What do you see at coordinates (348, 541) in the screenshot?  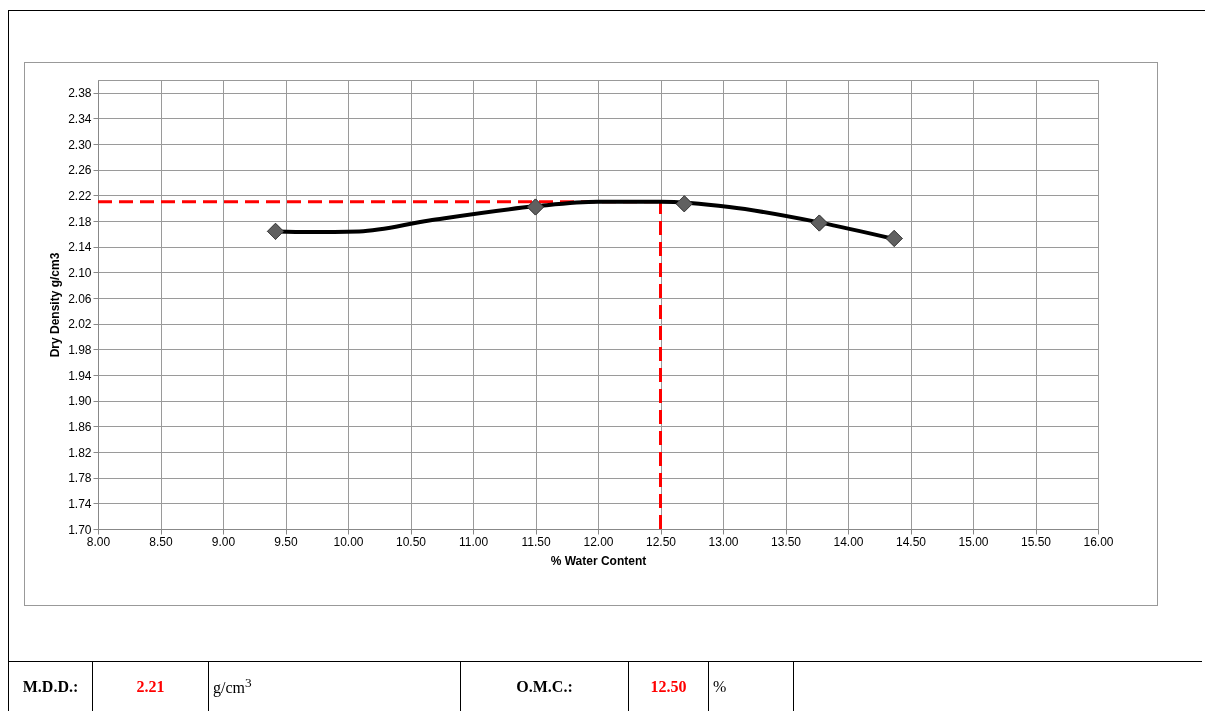 I see `x-tick-label: 10.00` at bounding box center [348, 541].